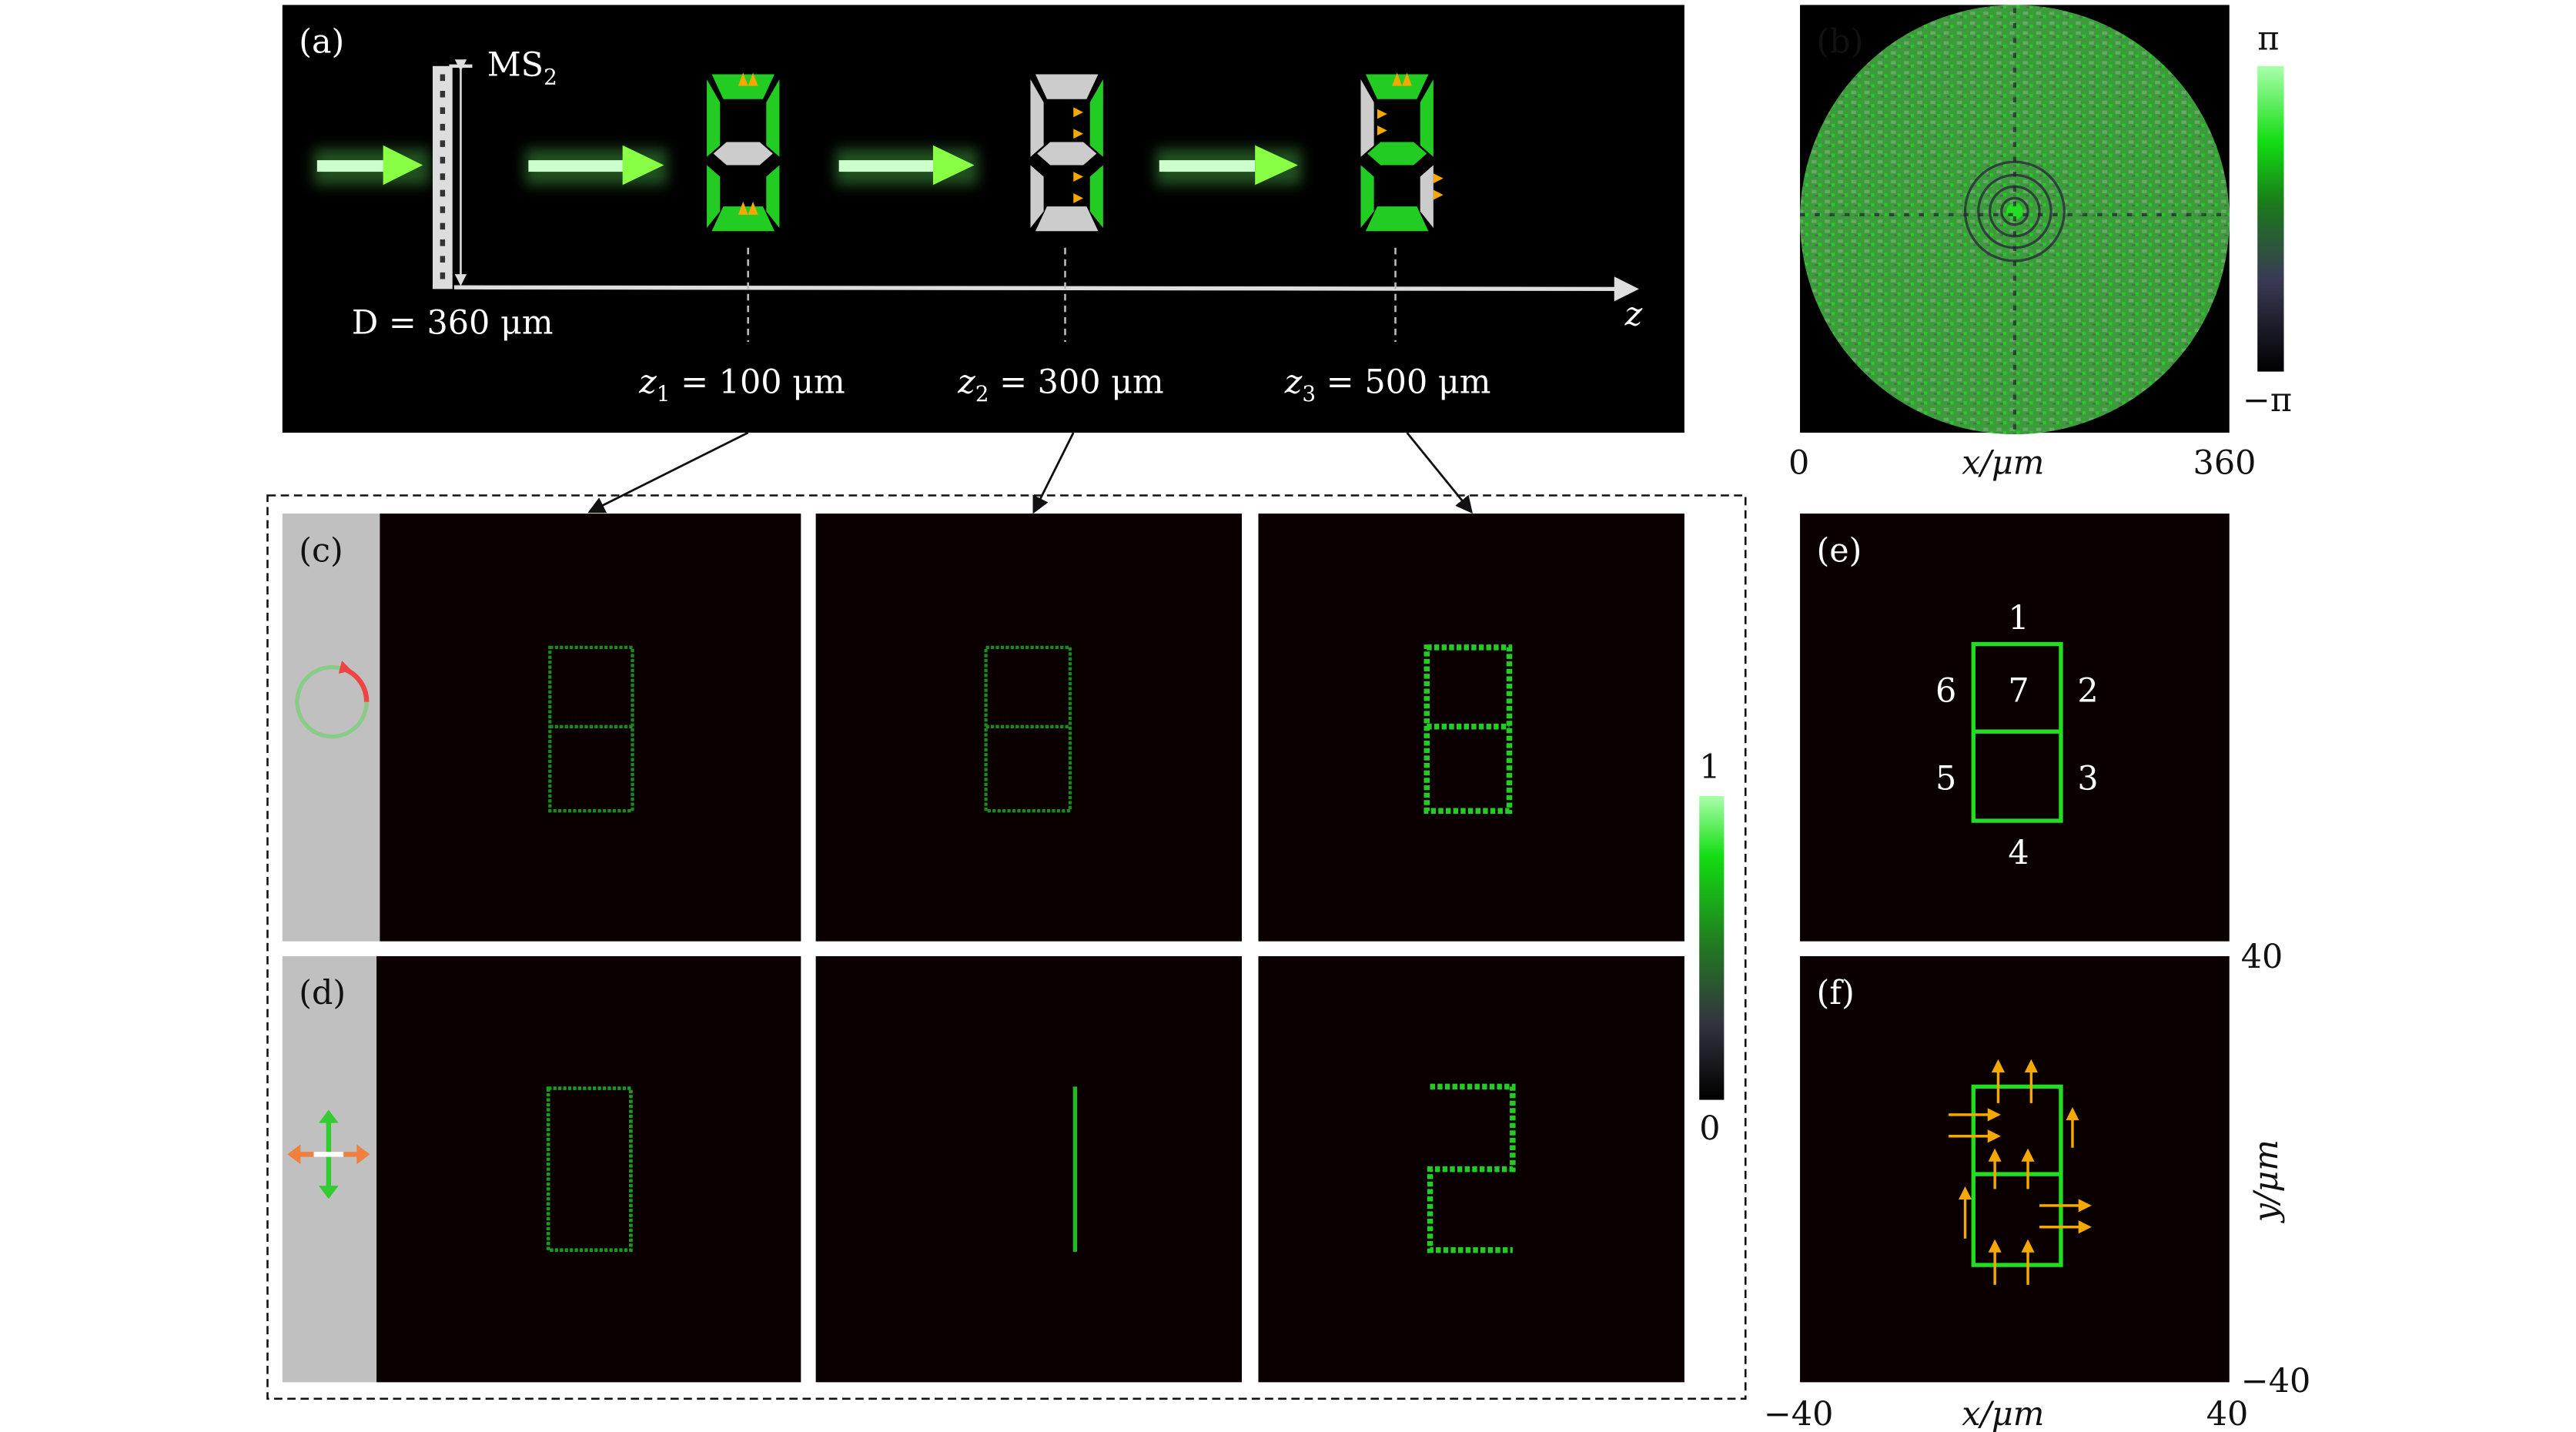 This screenshot has width=2576, height=1432. Describe the element at coordinates (453, 322) in the screenshot. I see `diameter-label: D = 360 μm` at that location.